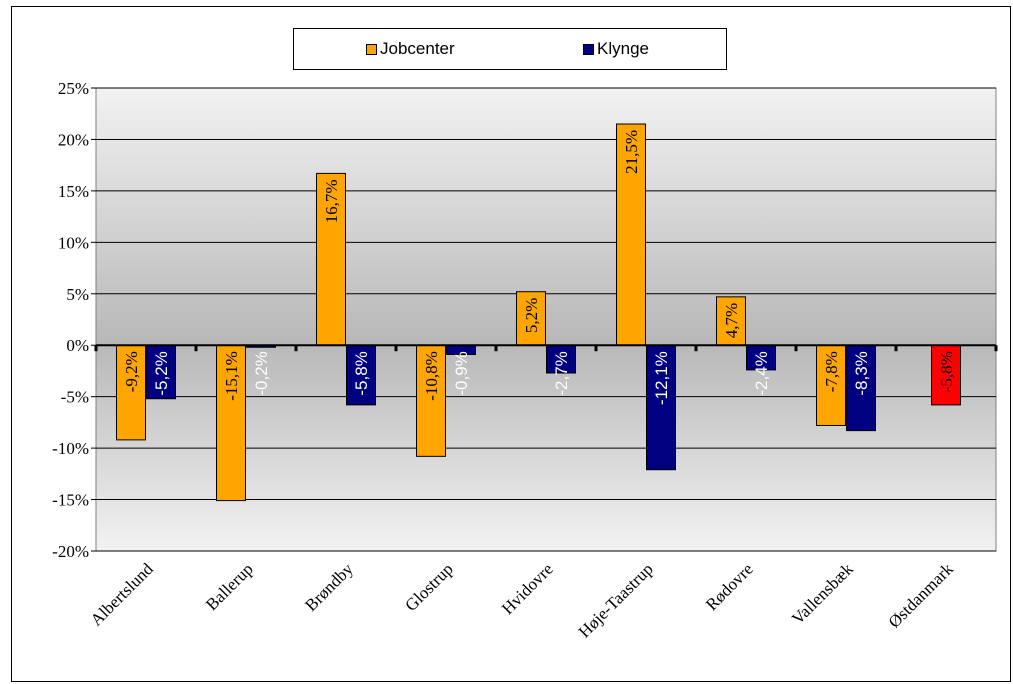  I want to click on y-tick-label: -5%, so click(75, 397).